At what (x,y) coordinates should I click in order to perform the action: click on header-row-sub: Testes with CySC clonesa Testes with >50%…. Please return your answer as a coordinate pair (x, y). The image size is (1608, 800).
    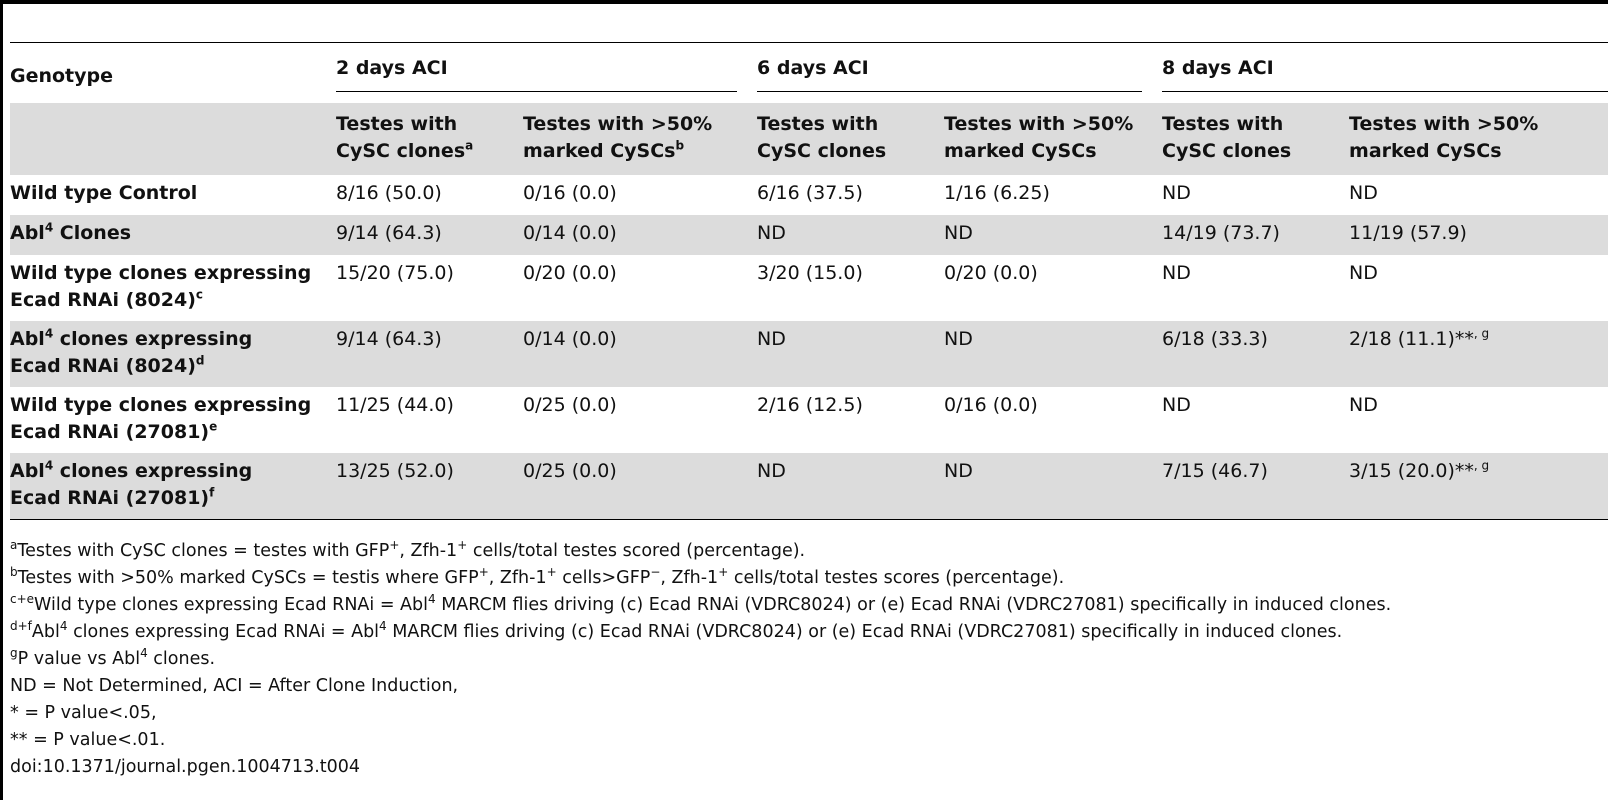
    Looking at the image, I should click on (809, 139).